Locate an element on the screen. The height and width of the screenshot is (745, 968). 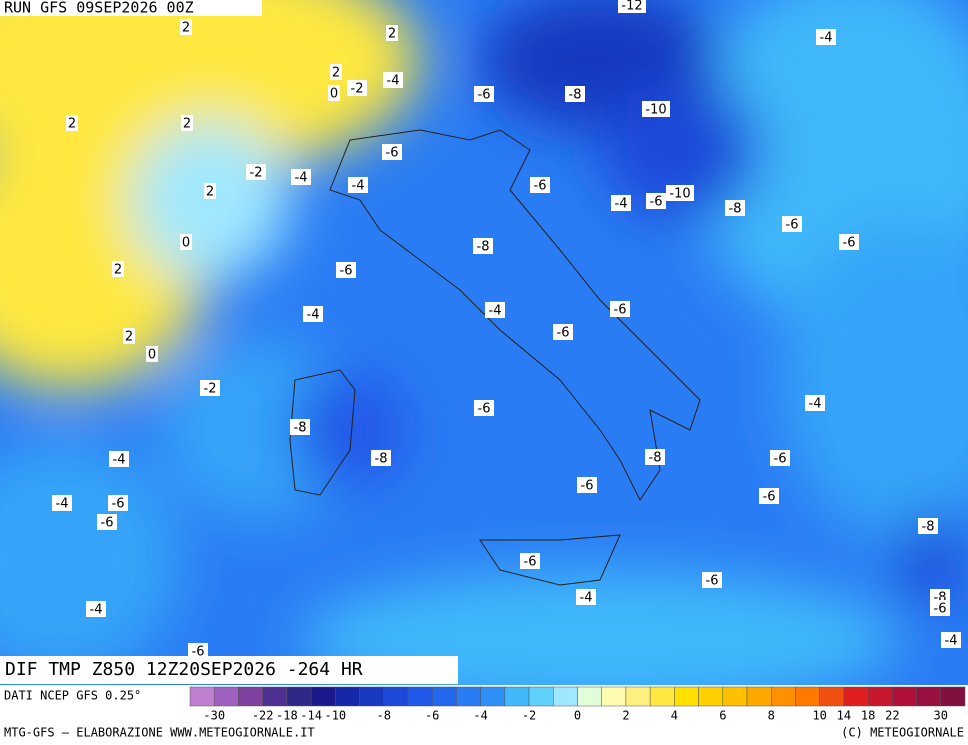
colorbar-tick-label: -18 is located at coordinates (287, 716).